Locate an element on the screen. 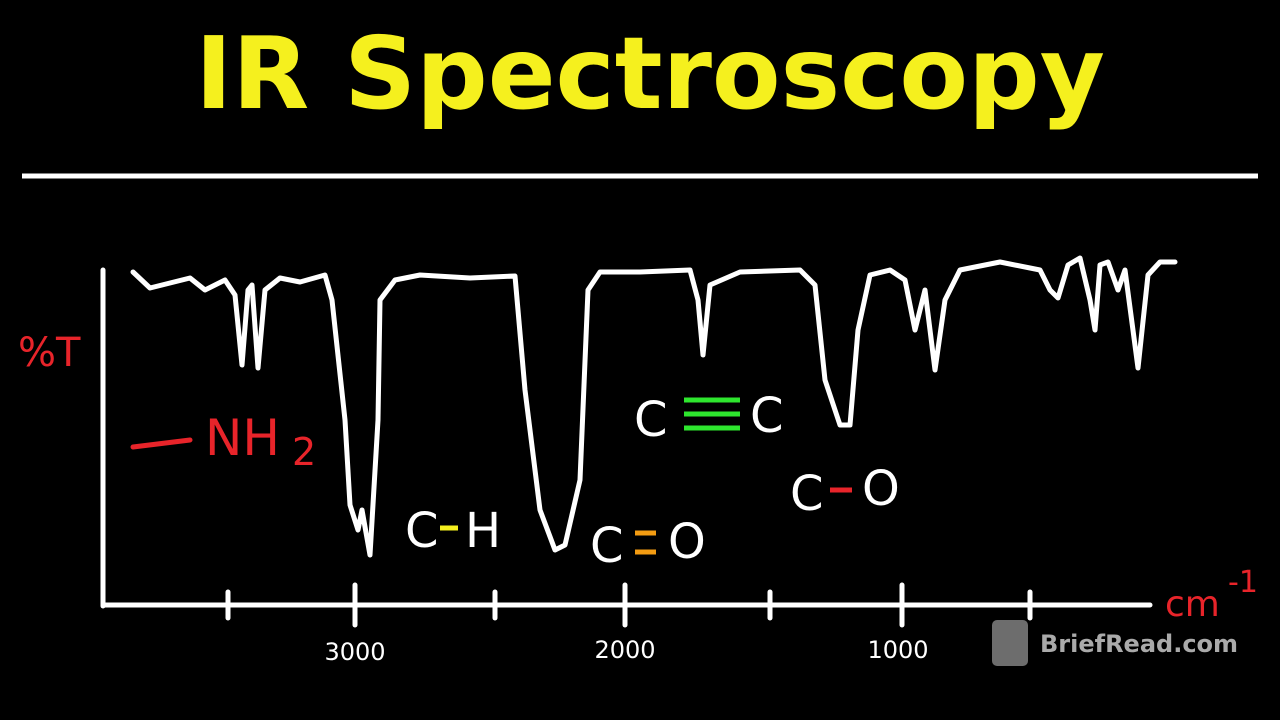 Image resolution: width=1280 pixels, height=720 pixels. x-tick-label: 3000 is located at coordinates (354, 652).